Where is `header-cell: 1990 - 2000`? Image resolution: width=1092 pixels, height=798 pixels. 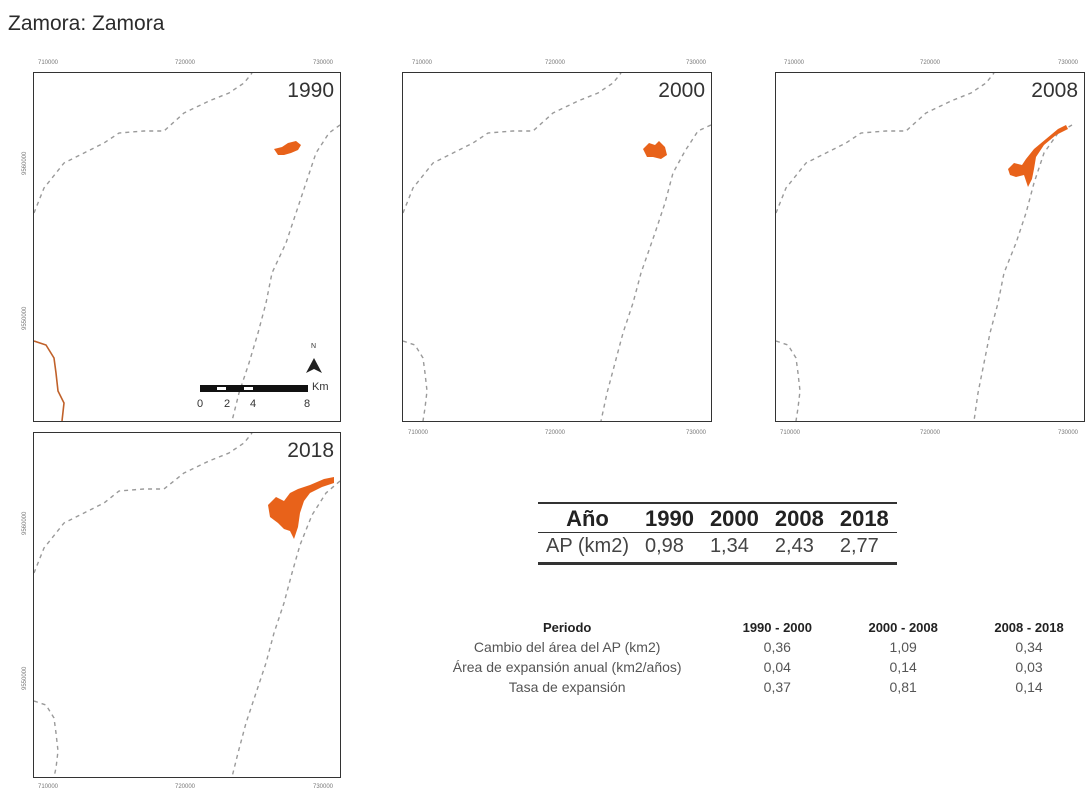 header-cell: 1990 - 2000 is located at coordinates (777, 627).